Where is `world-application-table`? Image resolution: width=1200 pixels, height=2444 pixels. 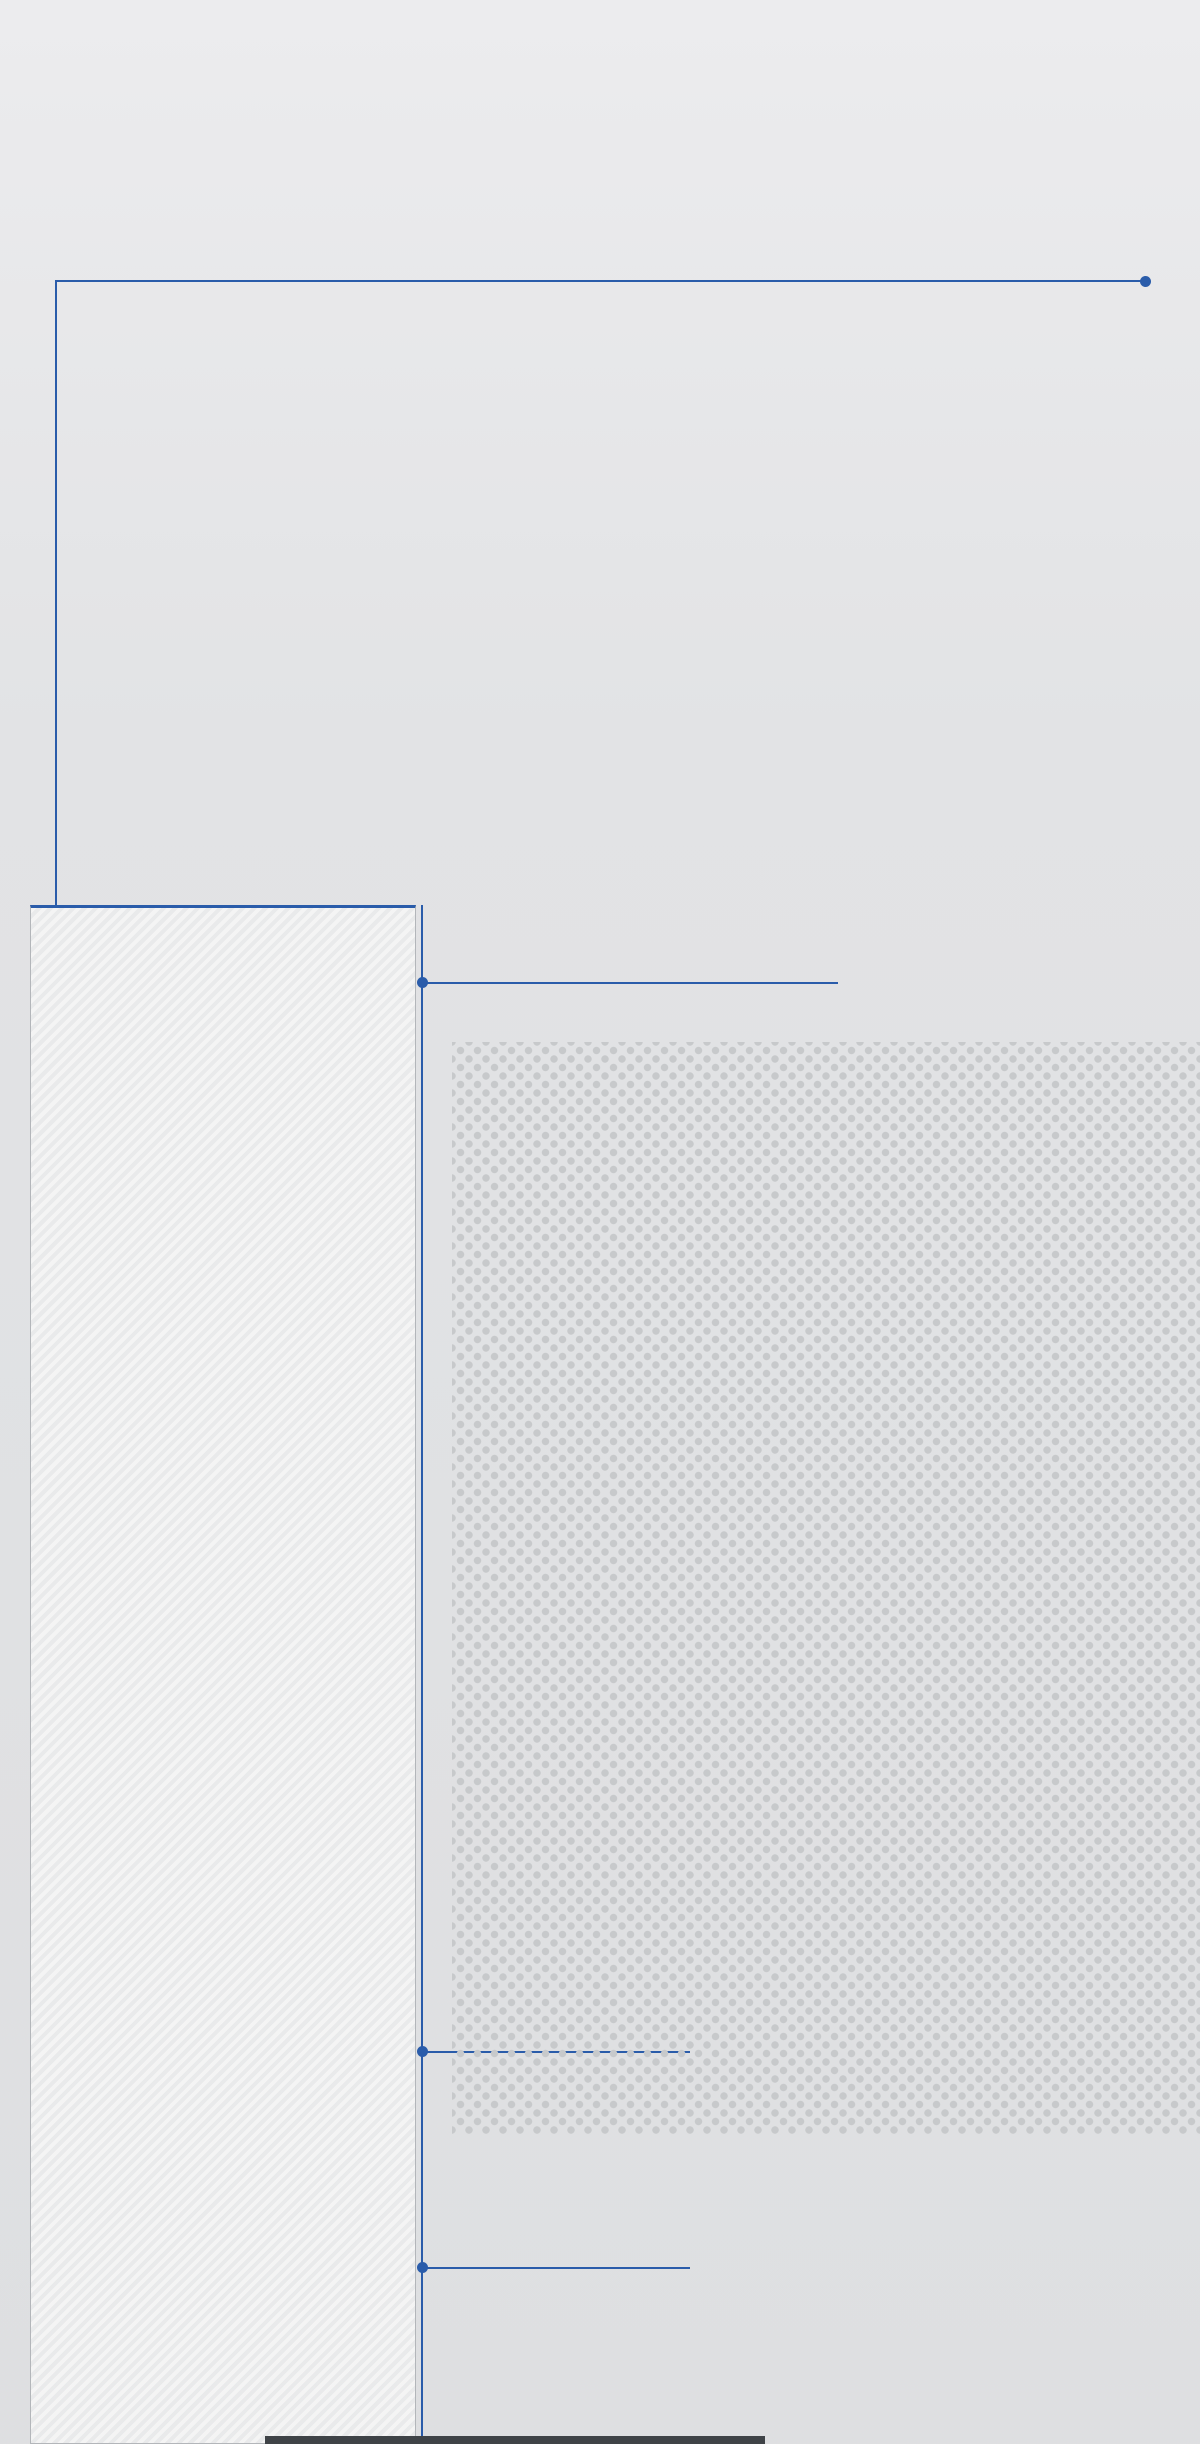 world-application-table is located at coordinates (679, 1833).